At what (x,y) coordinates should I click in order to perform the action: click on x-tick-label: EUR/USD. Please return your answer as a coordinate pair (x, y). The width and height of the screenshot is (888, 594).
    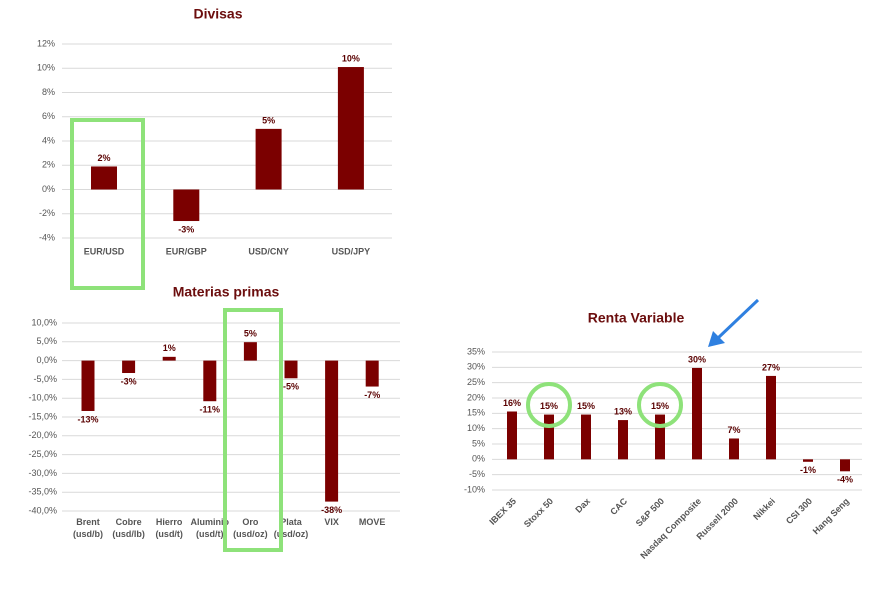
    Looking at the image, I should click on (104, 251).